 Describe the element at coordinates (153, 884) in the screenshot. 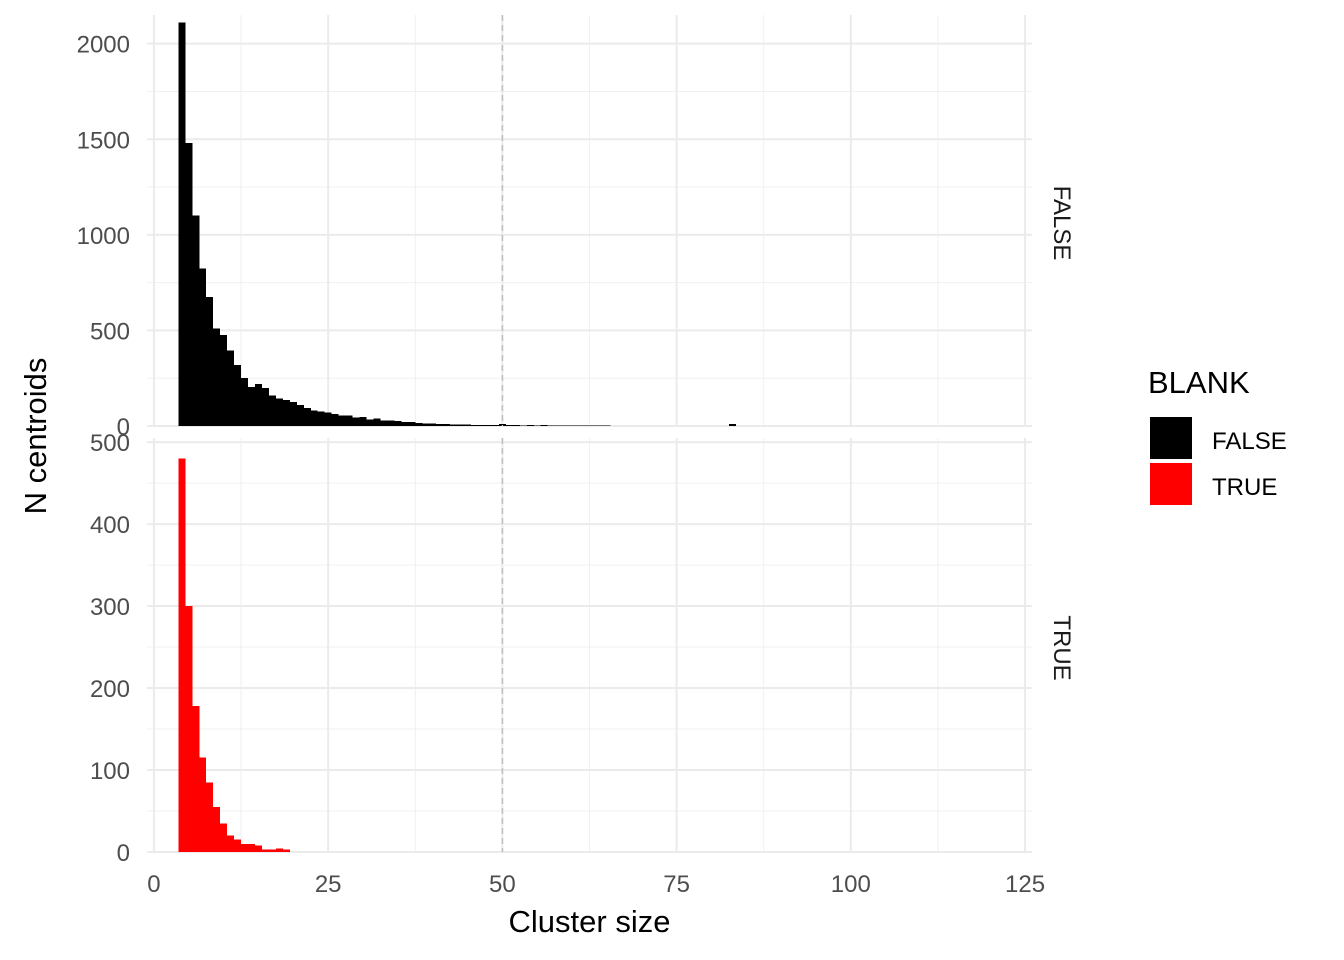

I see `x-tick-label: 0` at that location.